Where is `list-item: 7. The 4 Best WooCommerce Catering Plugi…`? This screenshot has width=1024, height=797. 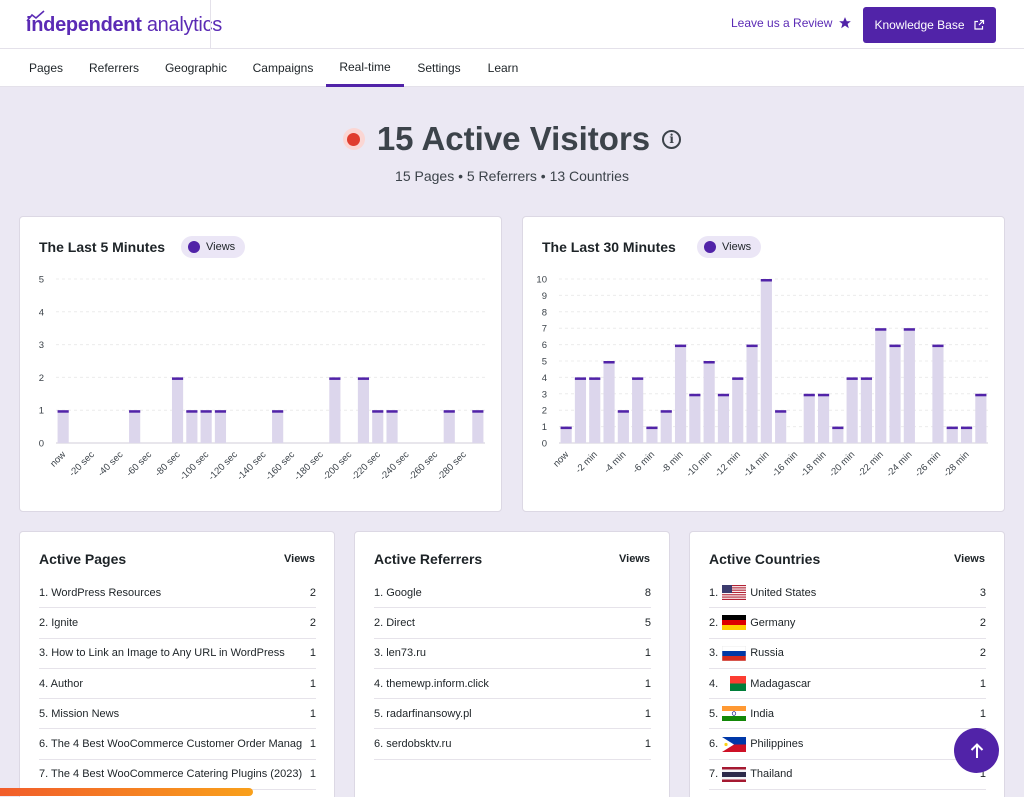 list-item: 7. The 4 Best WooCommerce Catering Plugi… is located at coordinates (177, 775).